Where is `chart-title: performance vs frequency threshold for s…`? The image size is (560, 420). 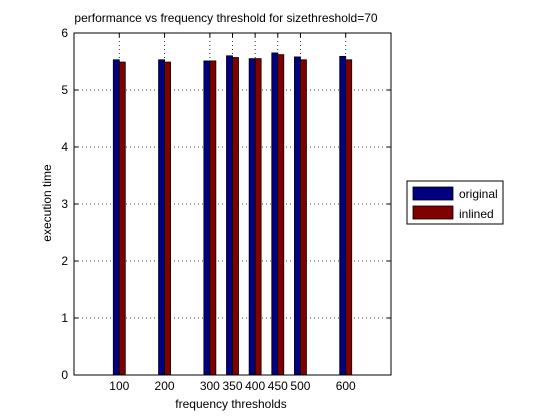 chart-title: performance vs frequency threshold for s… is located at coordinates (225, 18).